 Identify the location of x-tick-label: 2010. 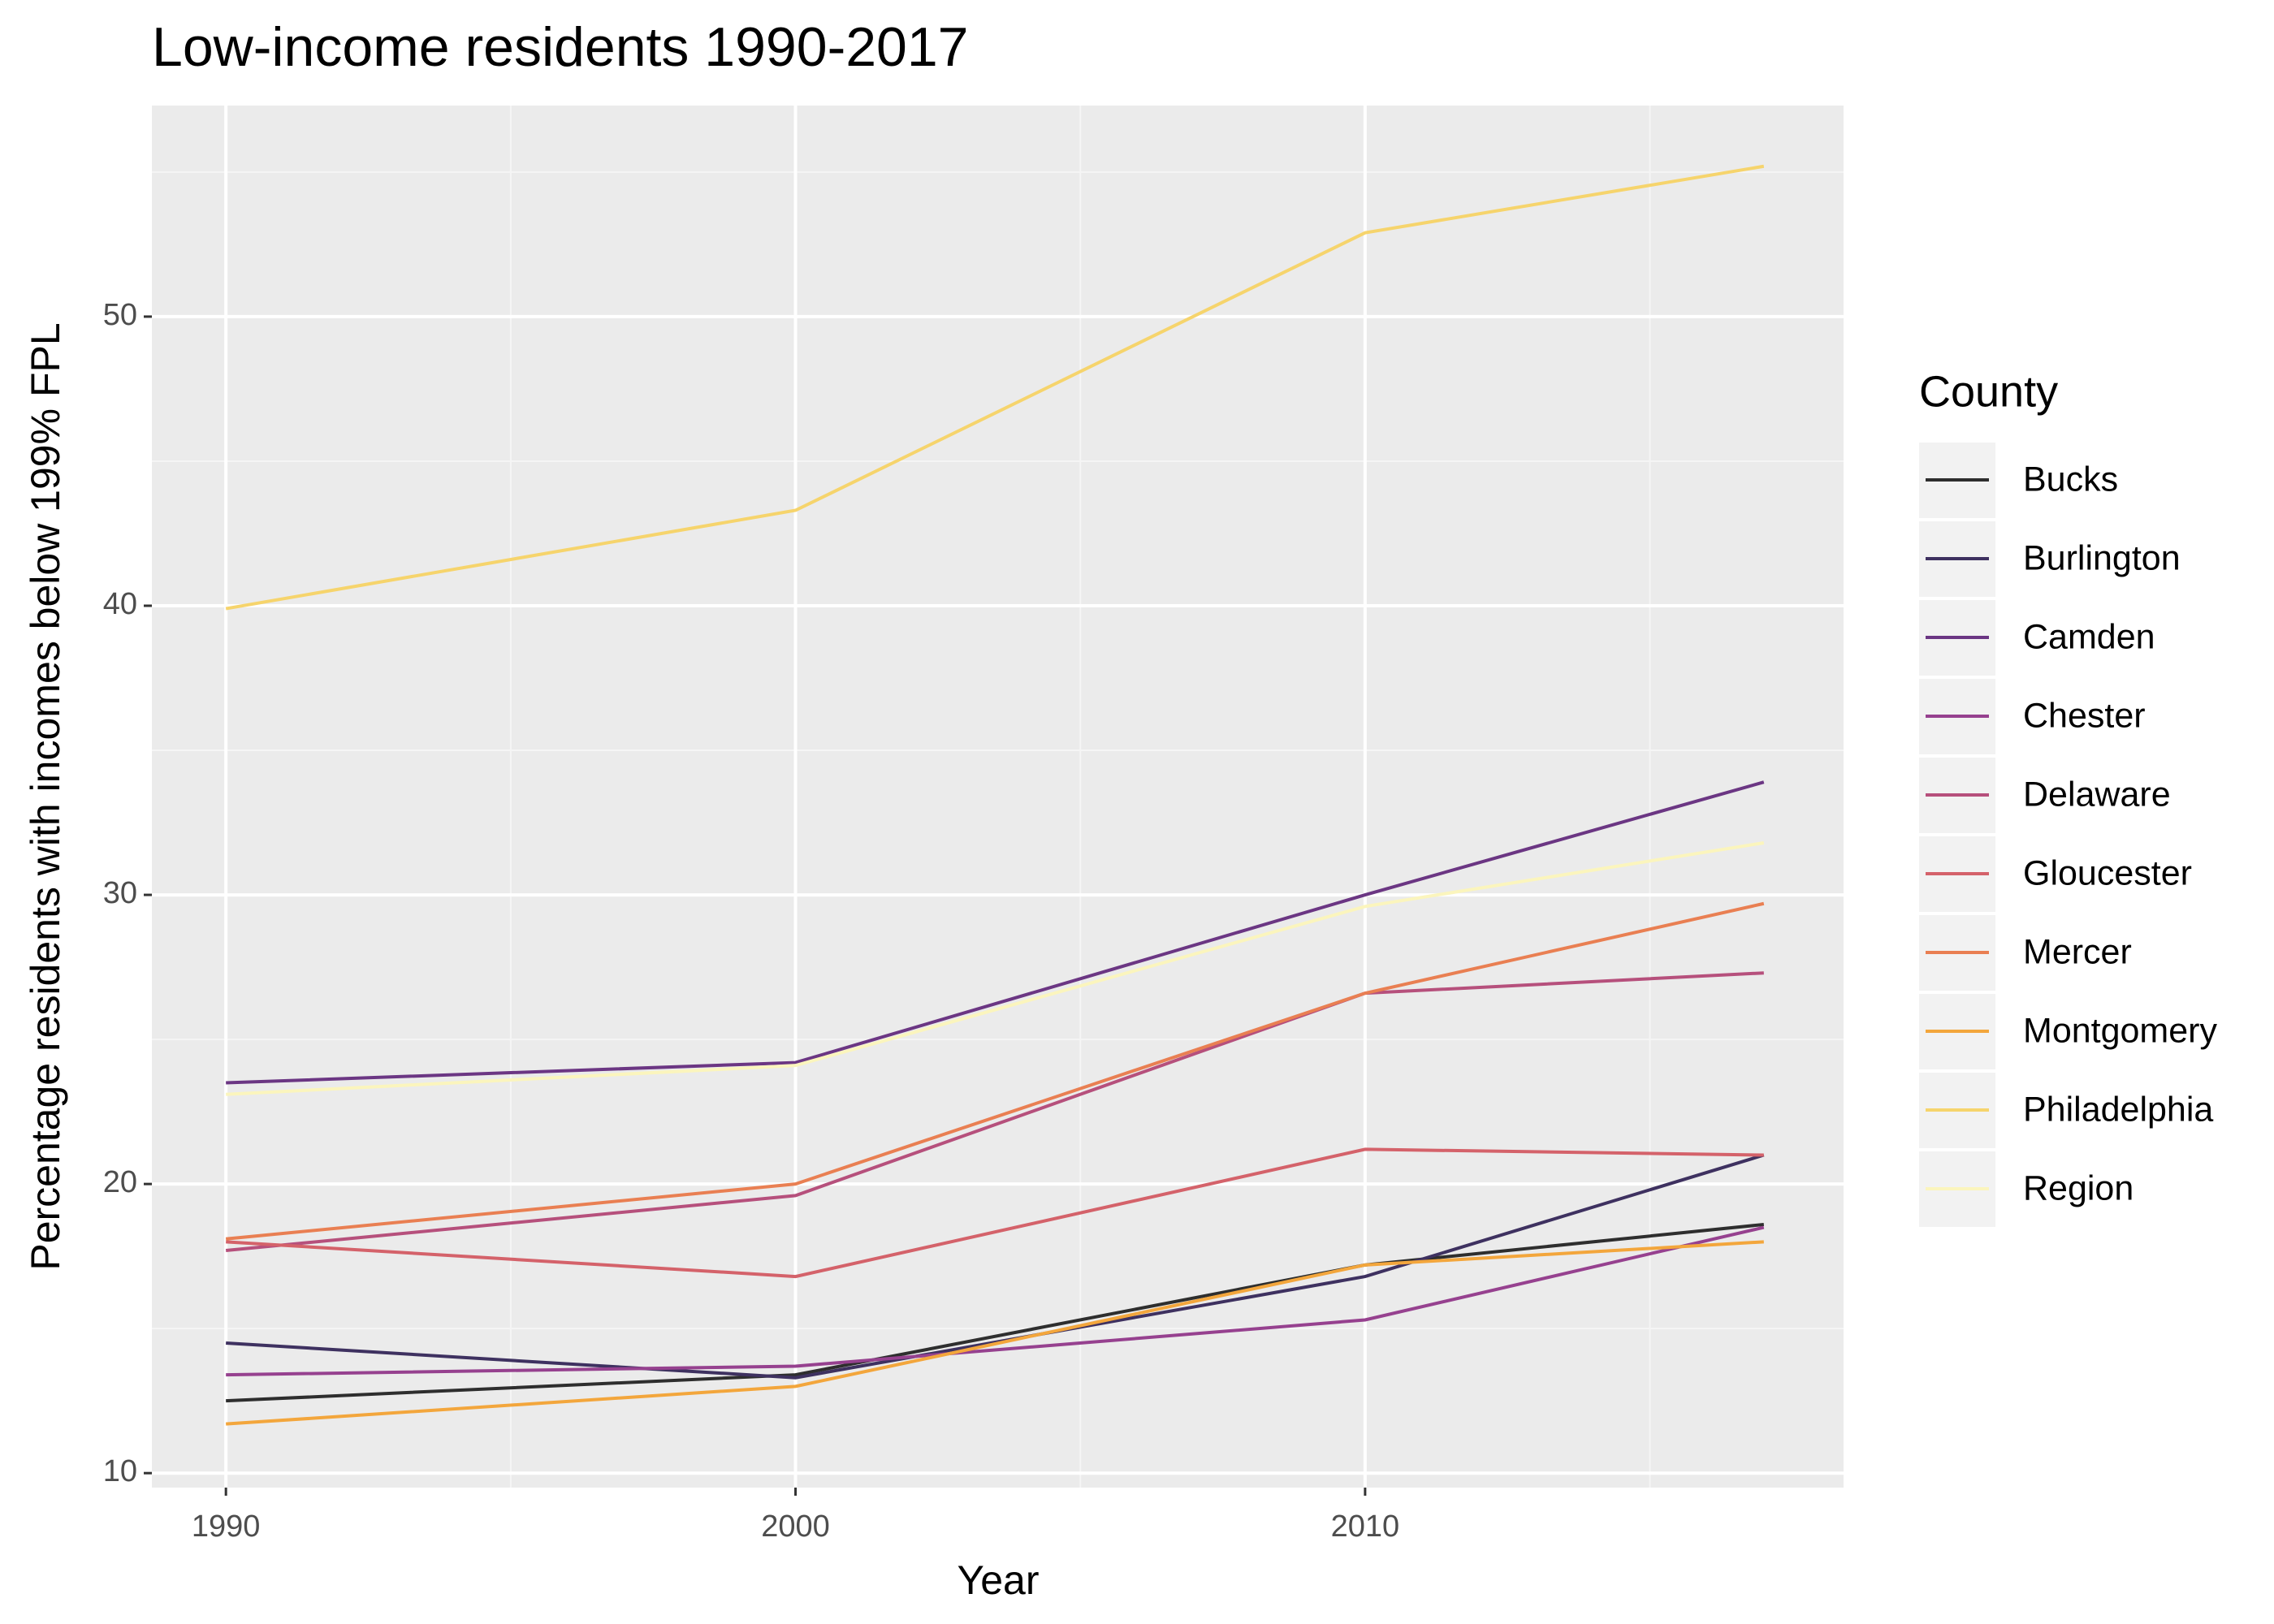
(1365, 1527).